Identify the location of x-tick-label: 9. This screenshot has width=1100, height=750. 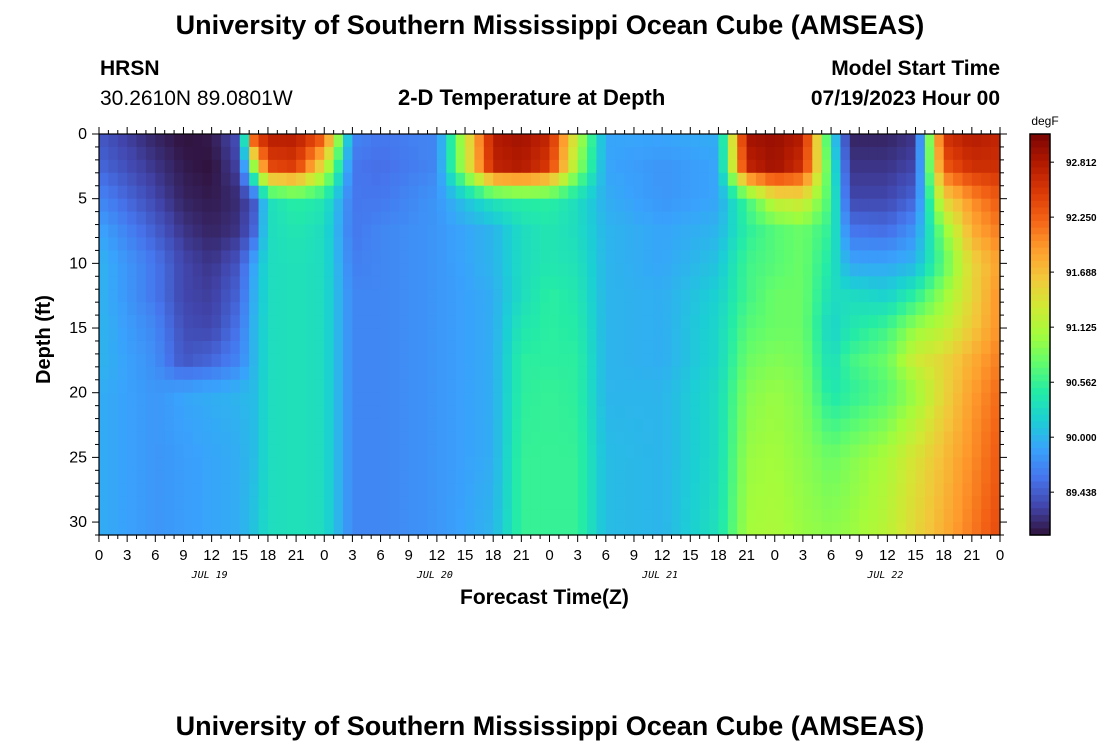
(859, 555).